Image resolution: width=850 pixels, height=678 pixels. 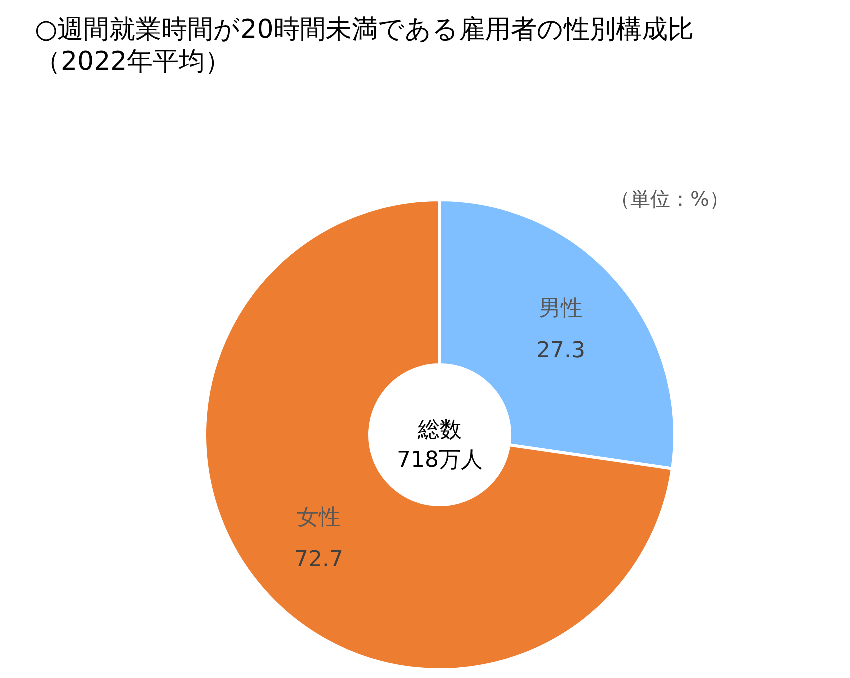 I want to click on data-label: 72.7, so click(x=319, y=560).